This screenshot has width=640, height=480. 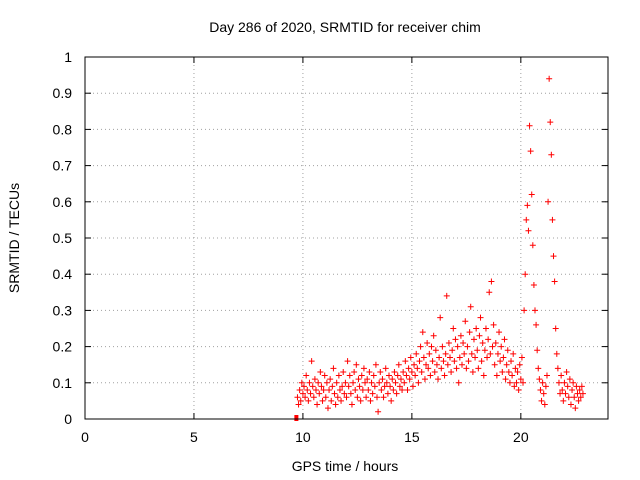 I want to click on zero-marker-layer, so click(x=296, y=418).